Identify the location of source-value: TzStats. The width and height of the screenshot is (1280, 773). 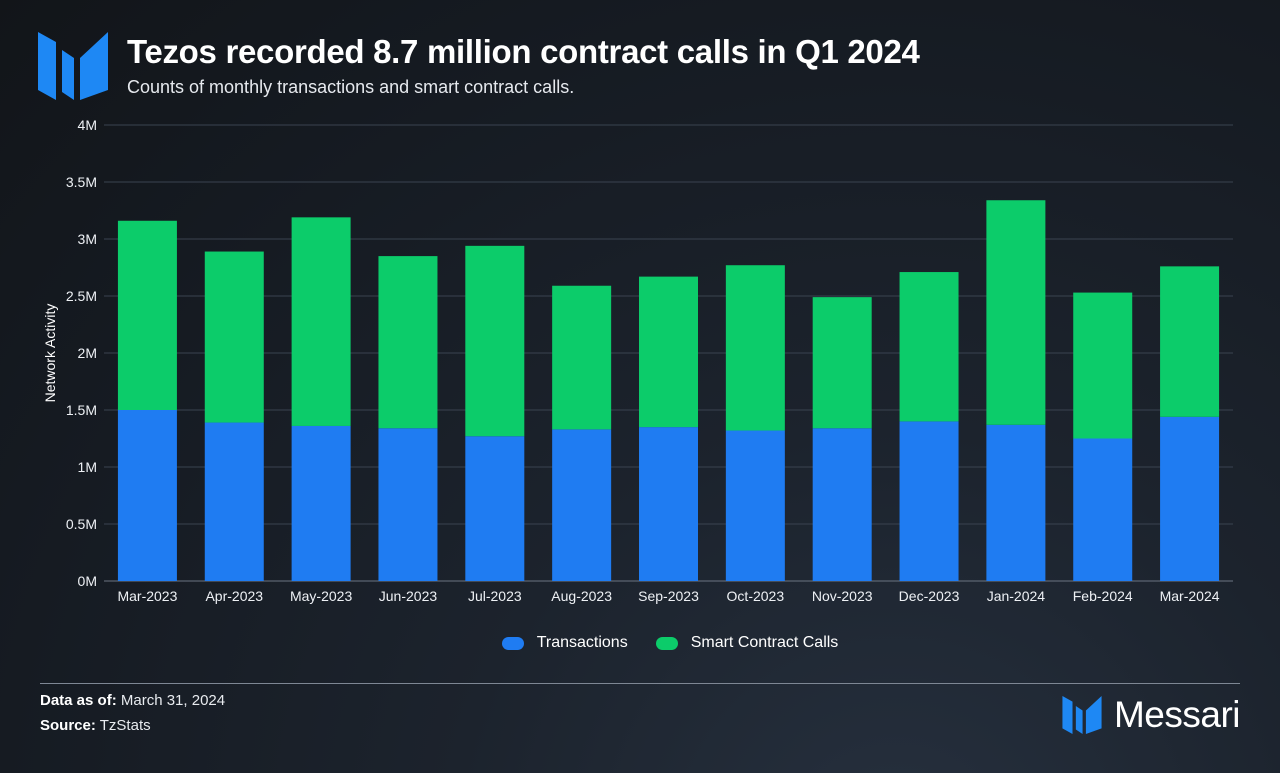
(125, 725).